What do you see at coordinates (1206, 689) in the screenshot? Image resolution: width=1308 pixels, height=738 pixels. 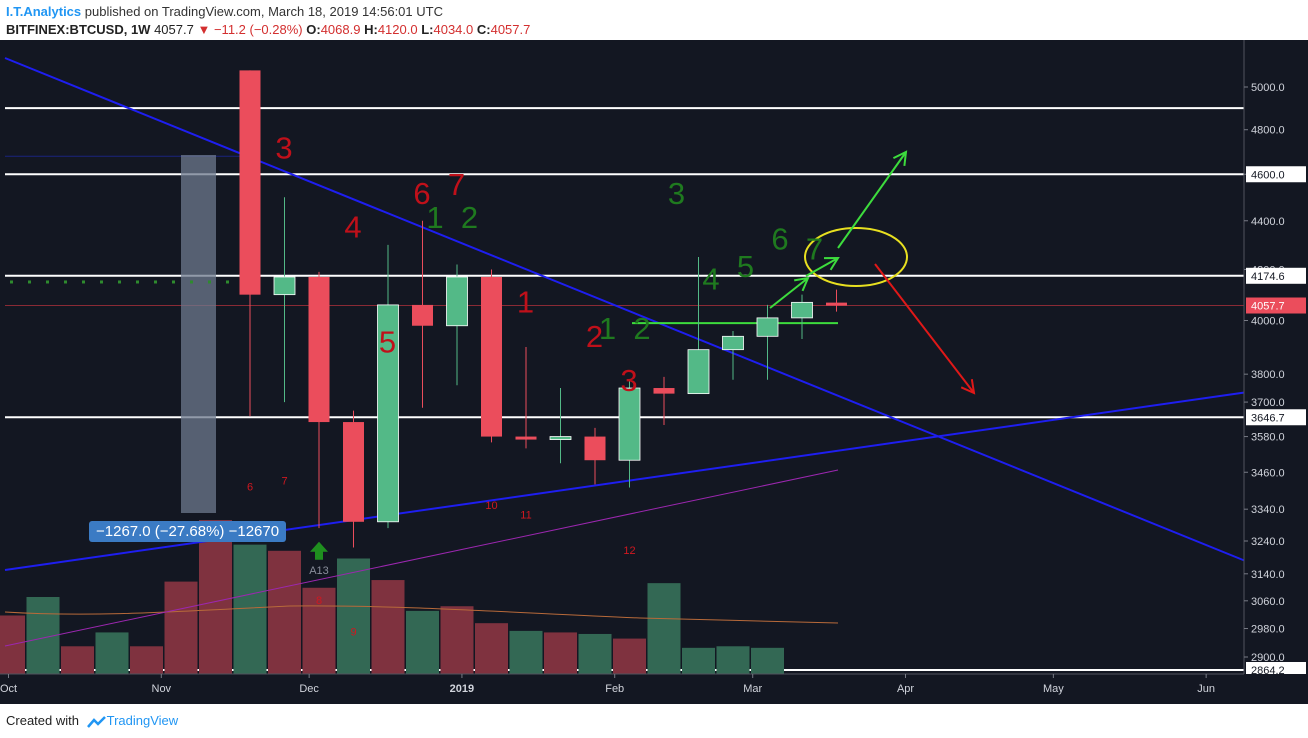 I see `time-tick-label: Jun` at bounding box center [1206, 689].